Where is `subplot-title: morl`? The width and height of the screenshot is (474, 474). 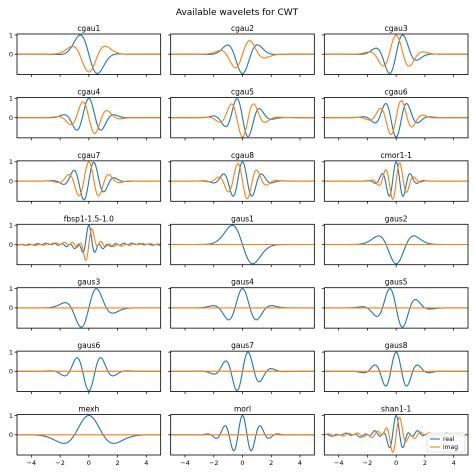
subplot-title: morl is located at coordinates (242, 409).